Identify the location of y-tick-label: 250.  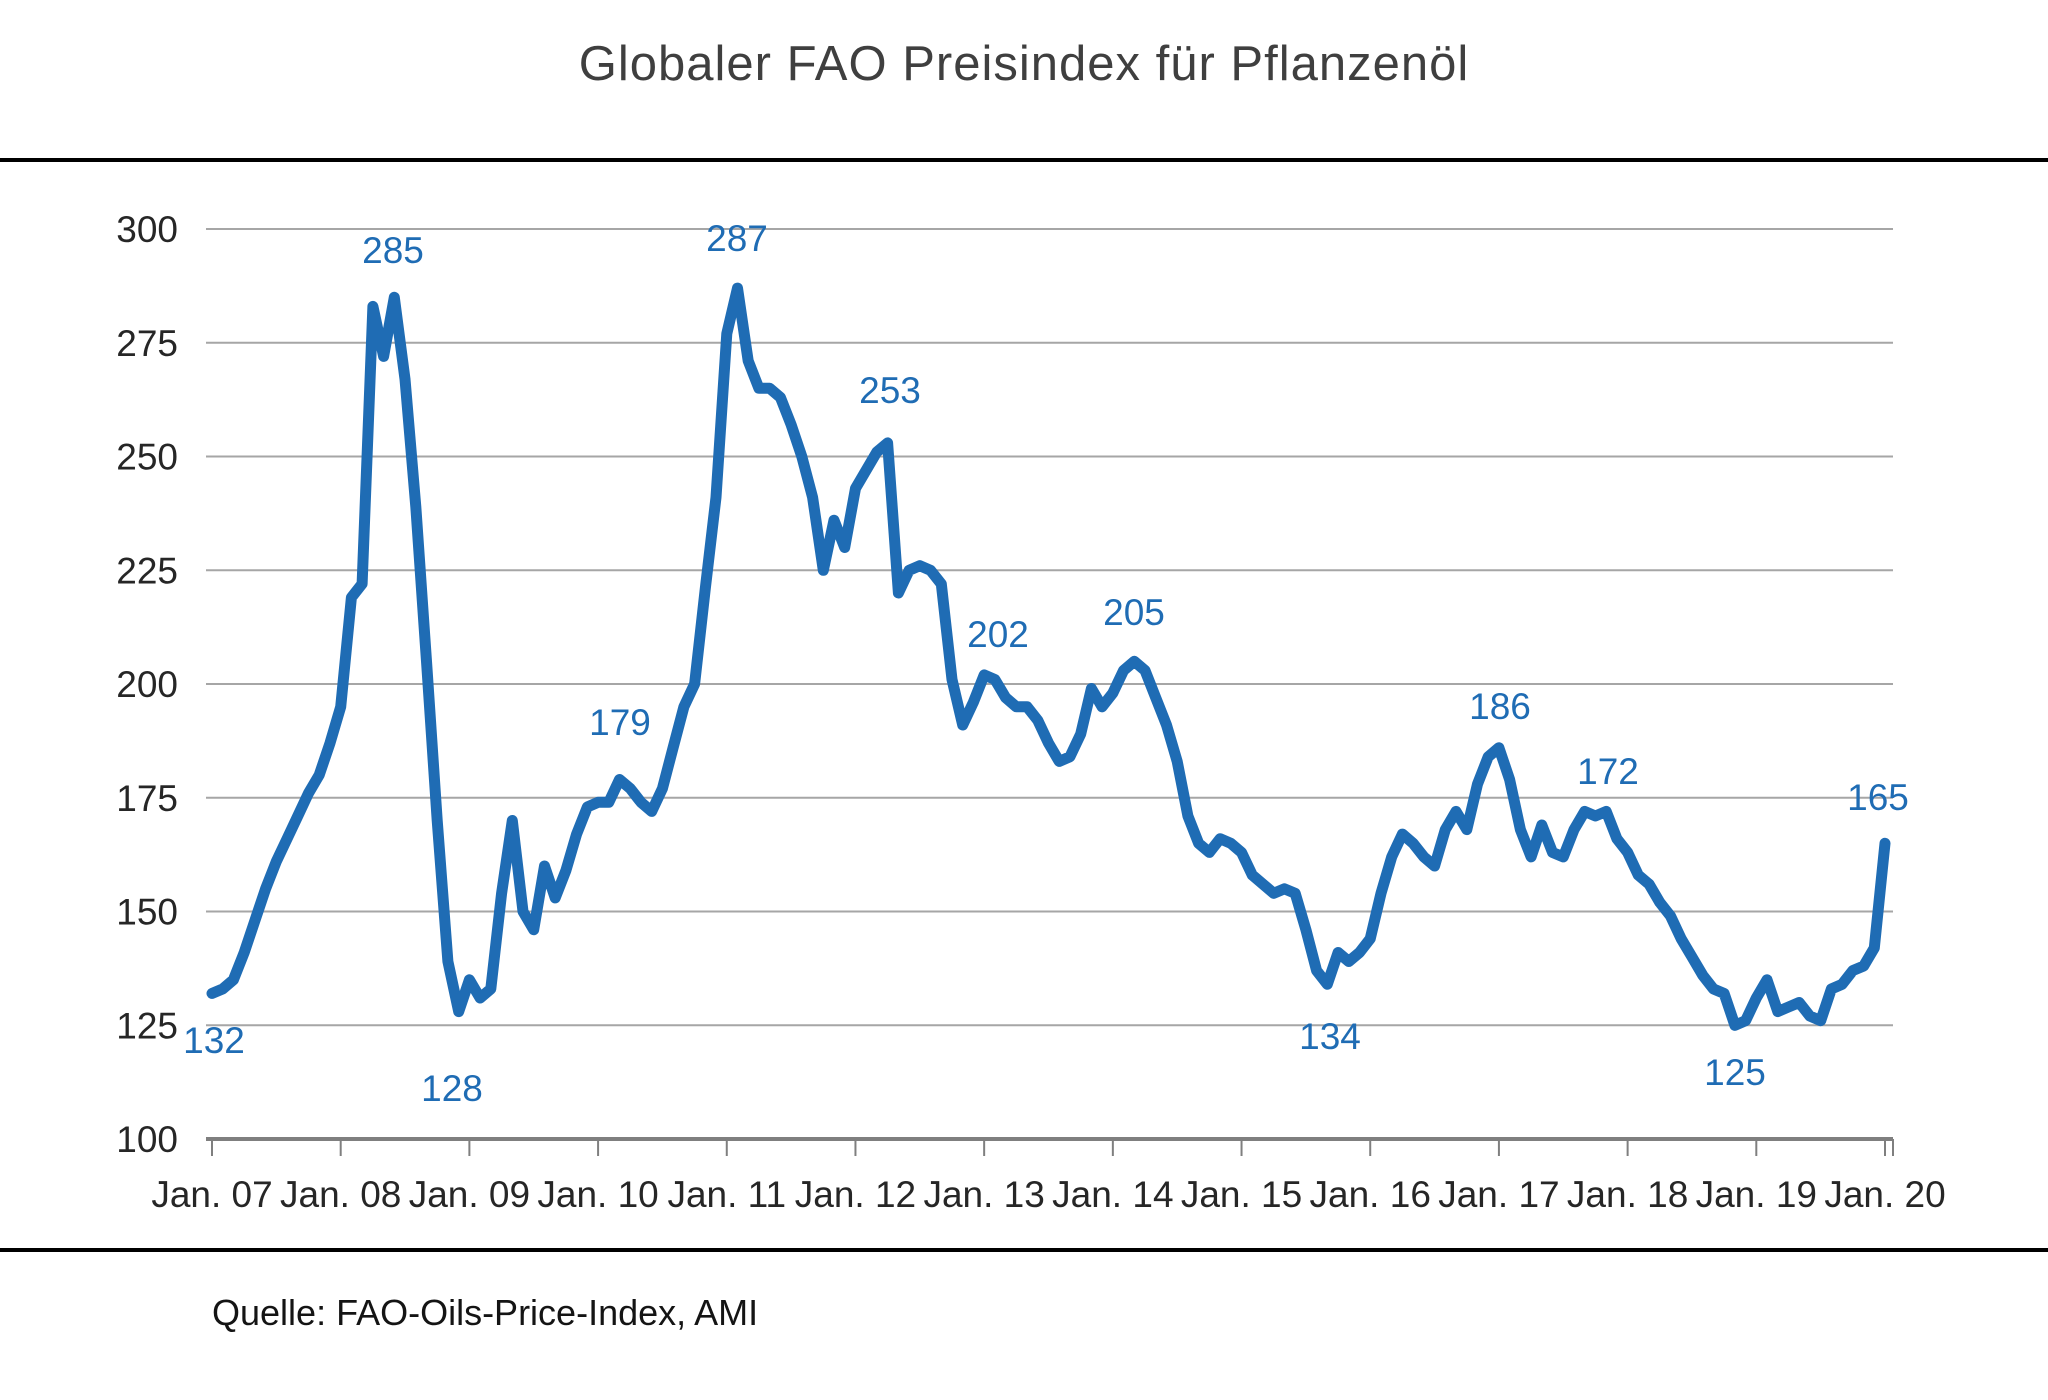
(147, 457).